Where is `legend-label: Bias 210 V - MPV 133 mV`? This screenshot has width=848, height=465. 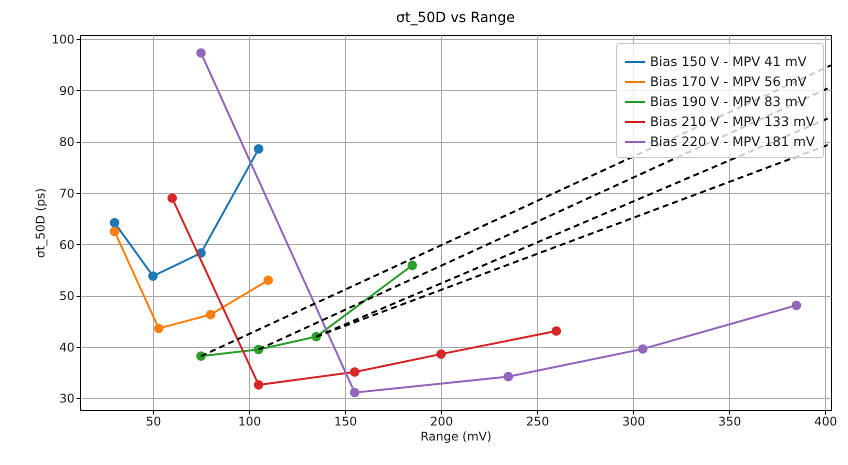 legend-label: Bias 210 V - MPV 133 mV is located at coordinates (732, 122).